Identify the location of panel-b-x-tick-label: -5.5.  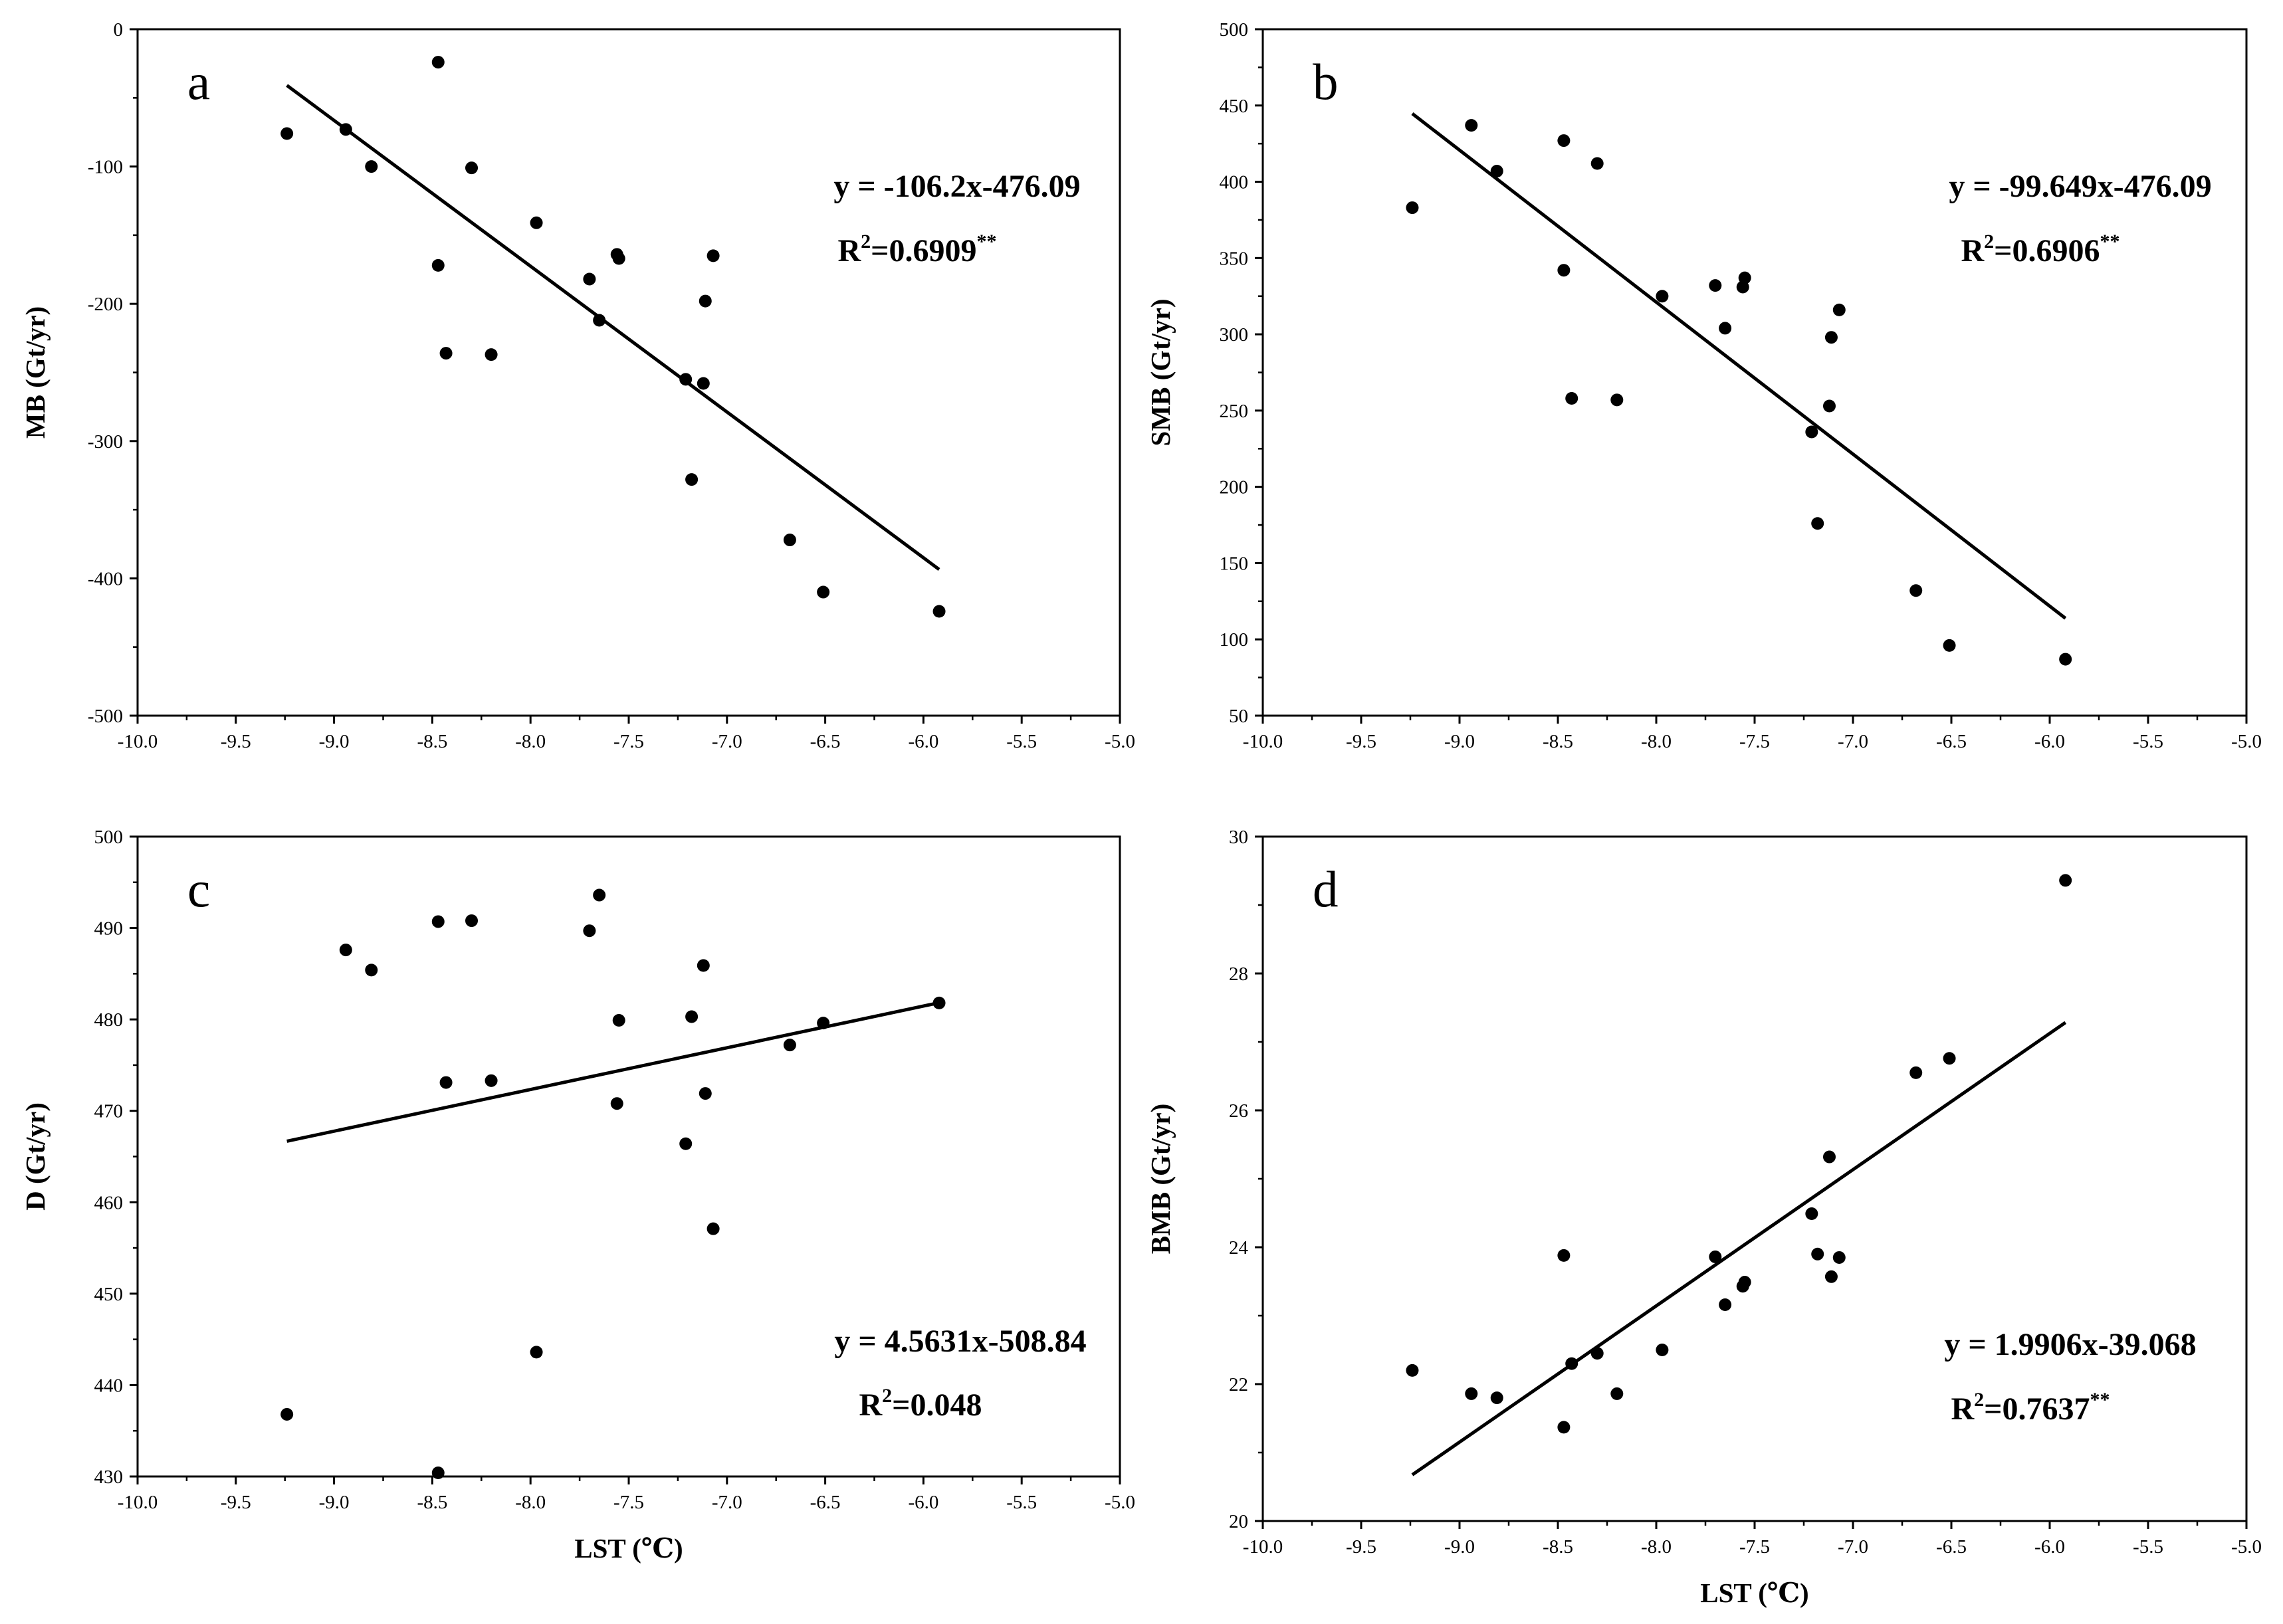
(2148, 741).